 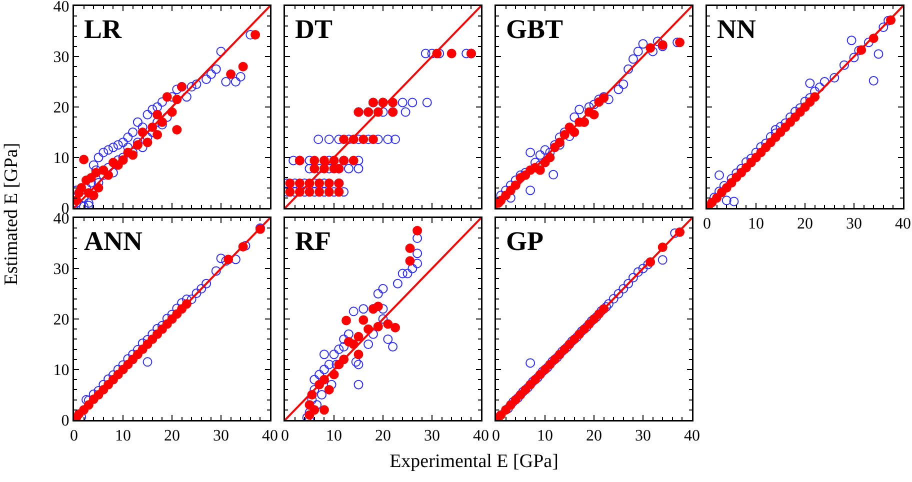 I want to click on chart-title: GP, so click(x=525, y=241).